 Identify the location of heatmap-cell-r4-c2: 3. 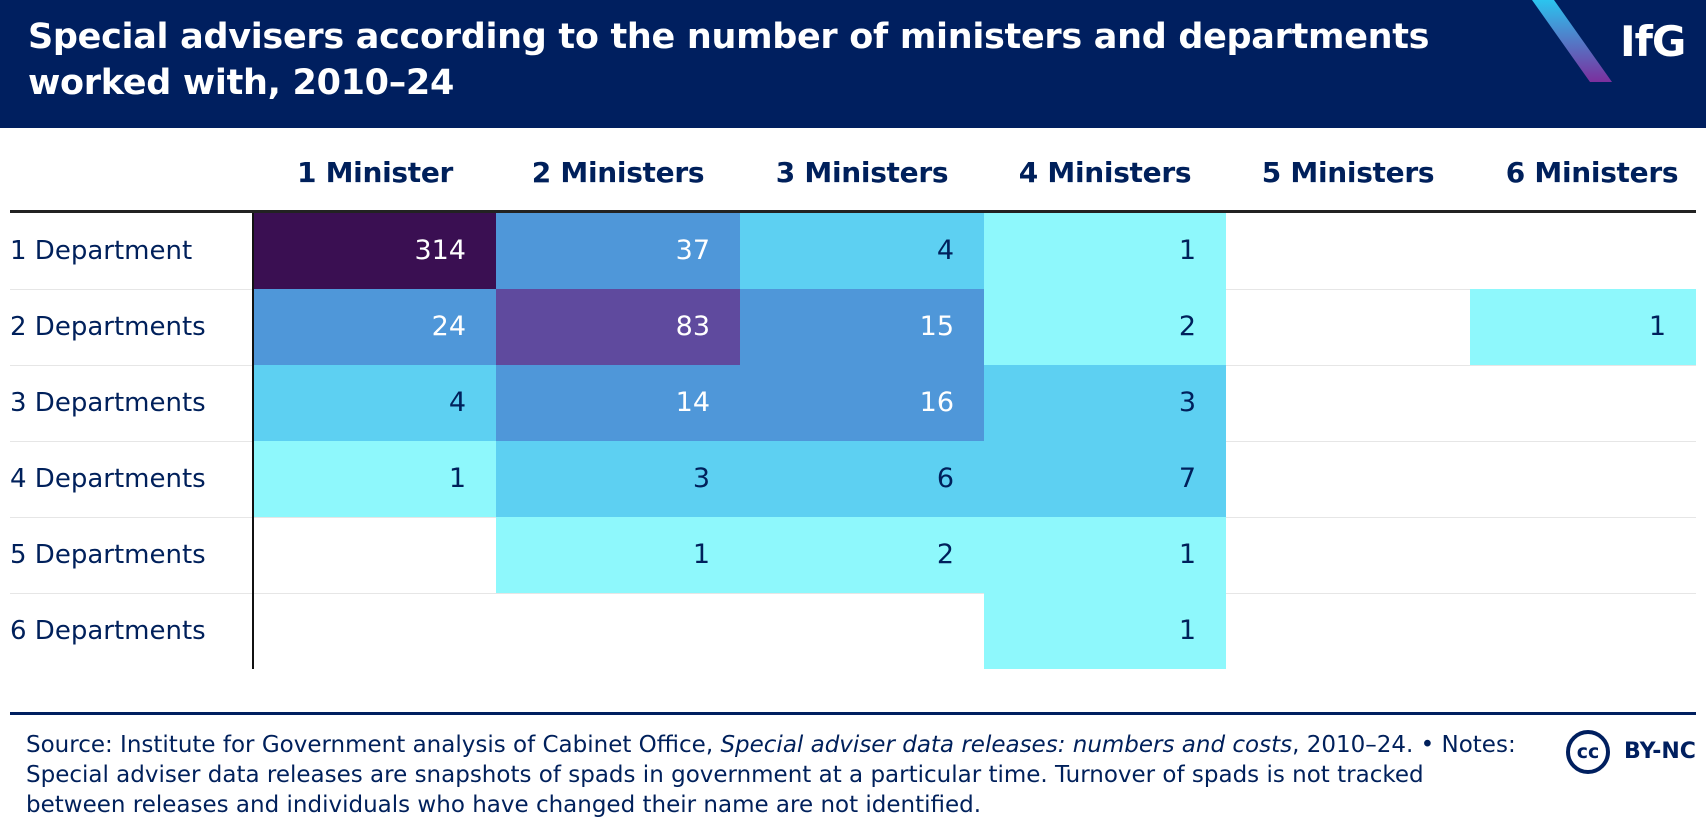
(618, 479).